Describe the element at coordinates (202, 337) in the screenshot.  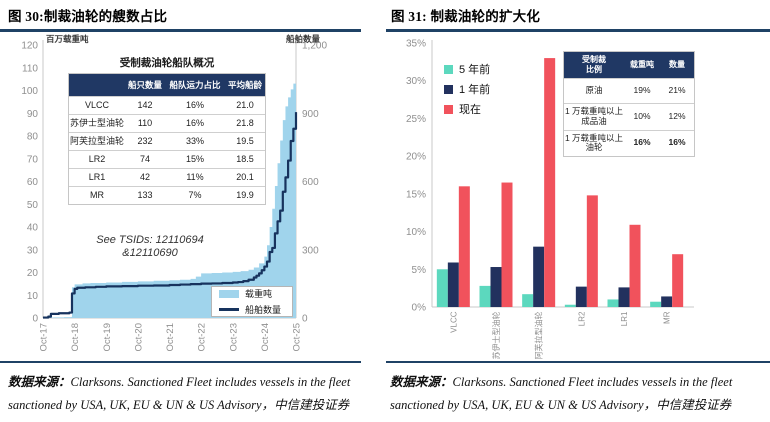
I see `x-tick-label: Oct-22` at that location.